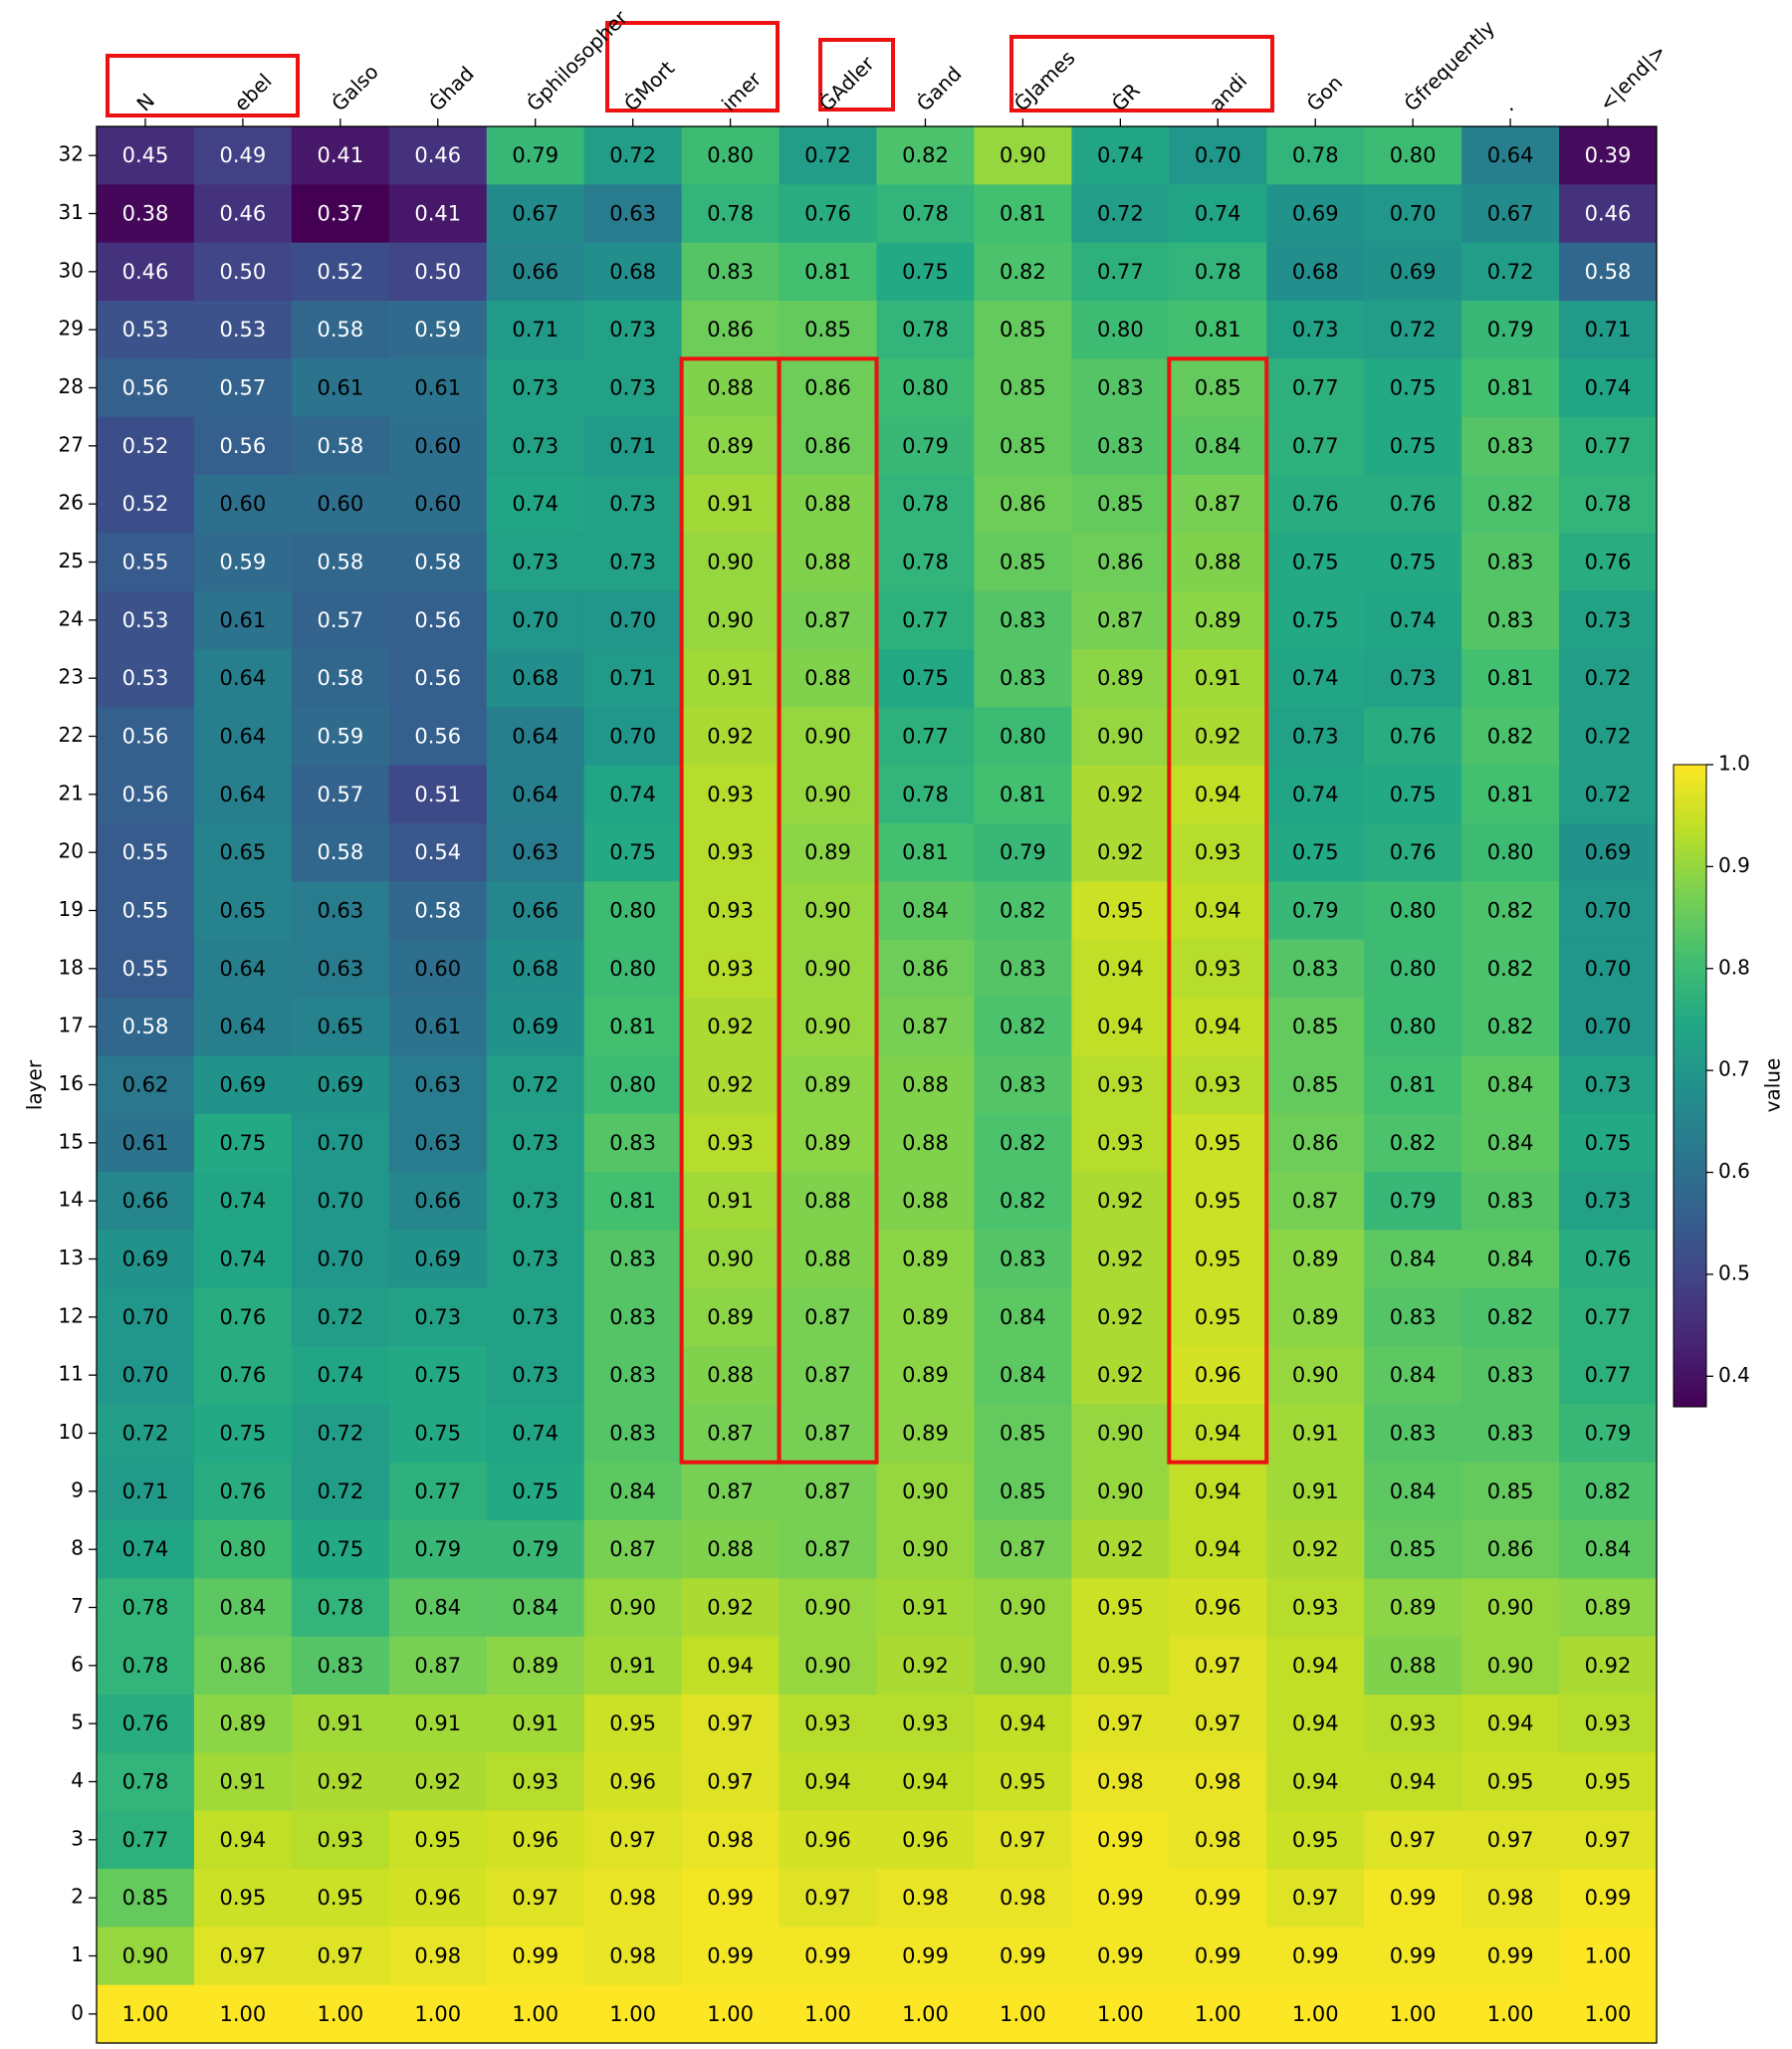 The image size is (1792, 2049). I want to click on cell-value-label: 0.46, so click(243, 214).